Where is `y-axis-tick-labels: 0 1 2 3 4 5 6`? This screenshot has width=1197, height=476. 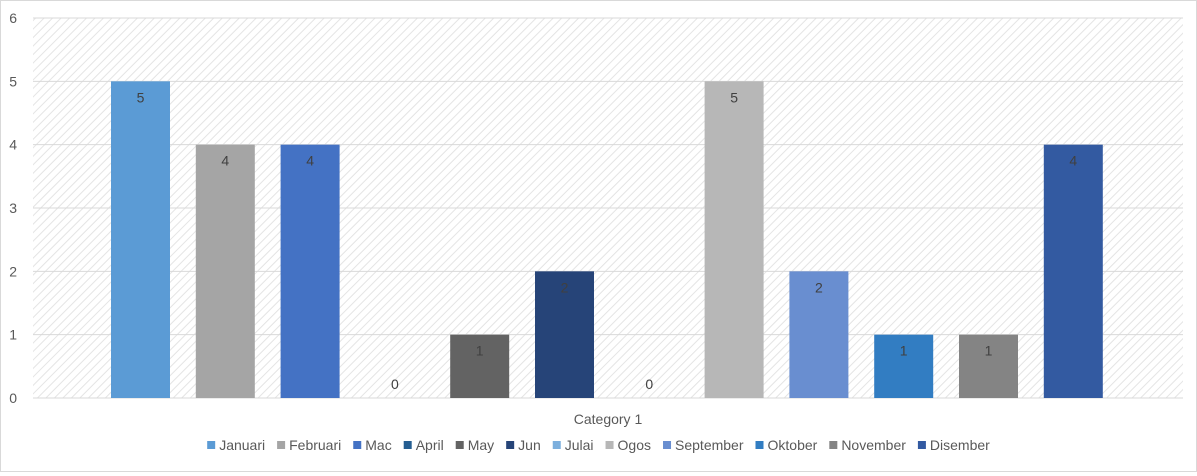 y-axis-tick-labels: 0 1 2 3 4 5 6 is located at coordinates (13, 208).